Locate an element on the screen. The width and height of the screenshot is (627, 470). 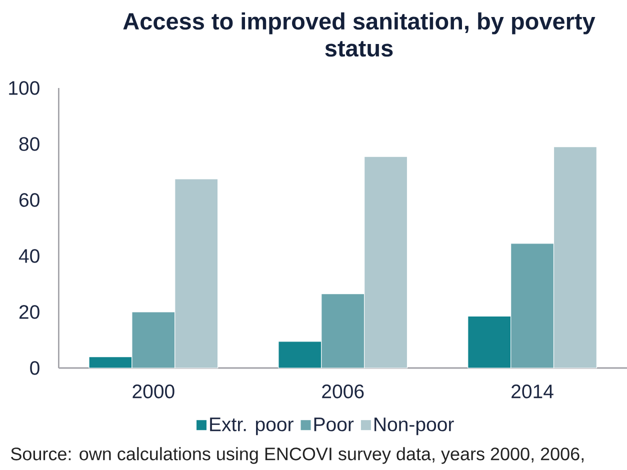
legend-label: Non-poor is located at coordinates (414, 427).